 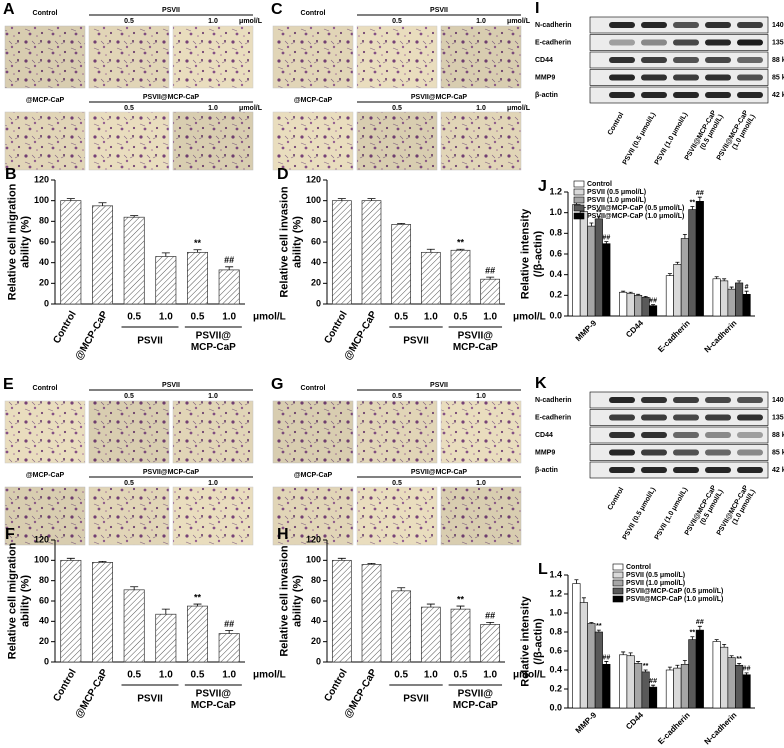 What do you see at coordinates (291, 242) in the screenshot?
I see `y-axis-label: Relative cell invasionability (%)` at bounding box center [291, 242].